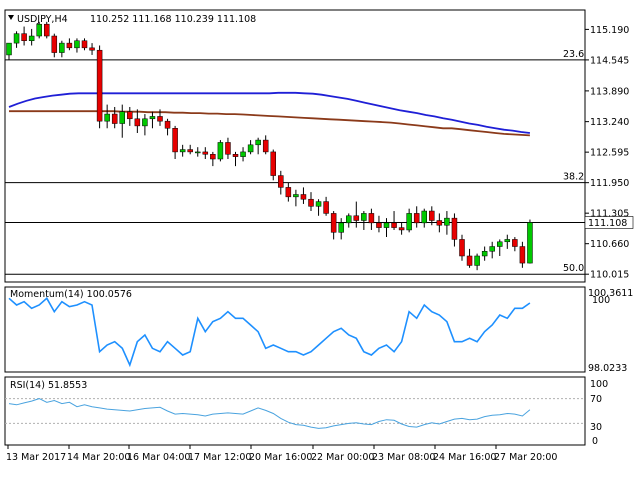 The image size is (640, 479). What do you see at coordinates (464, 457) in the screenshot?
I see `time-tick-label: 24 Mar 16:00` at bounding box center [464, 457].